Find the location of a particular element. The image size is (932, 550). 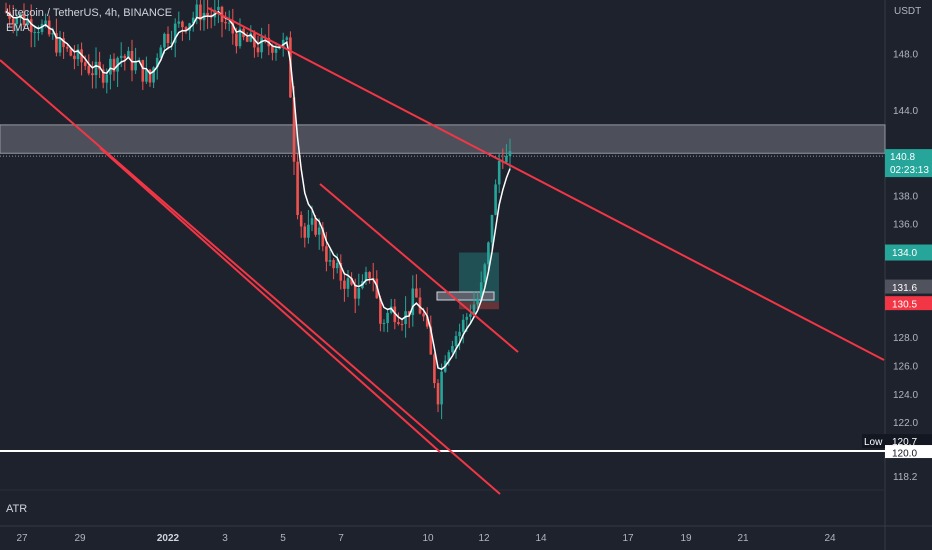

low-badge-bg is located at coordinates (897, 441).